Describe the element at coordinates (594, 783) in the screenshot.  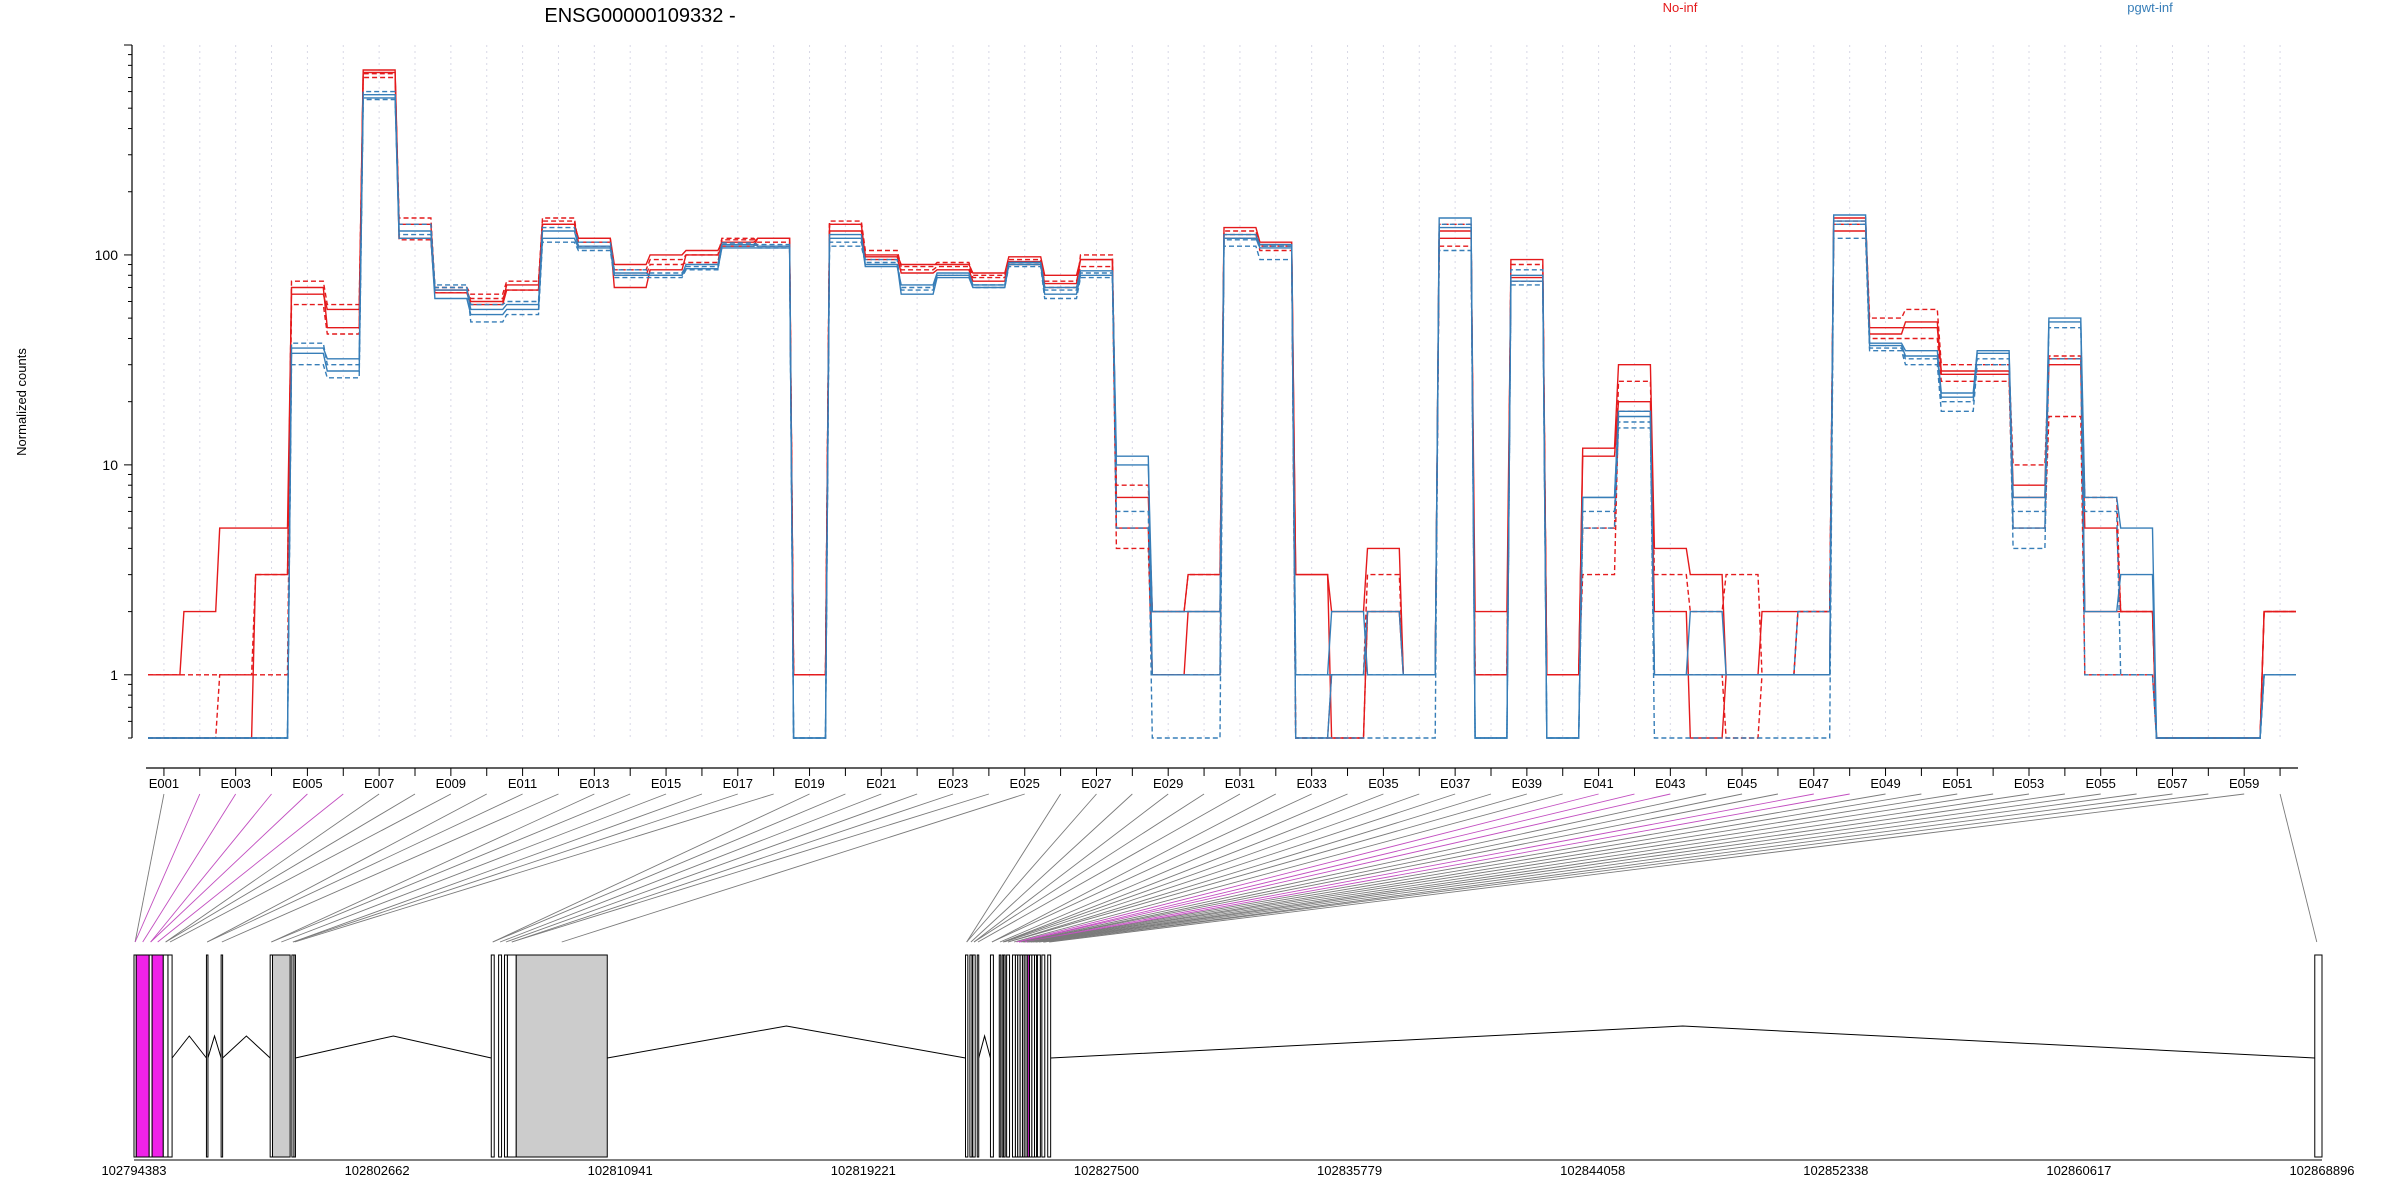
I see `x-tick-label: E013` at that location.